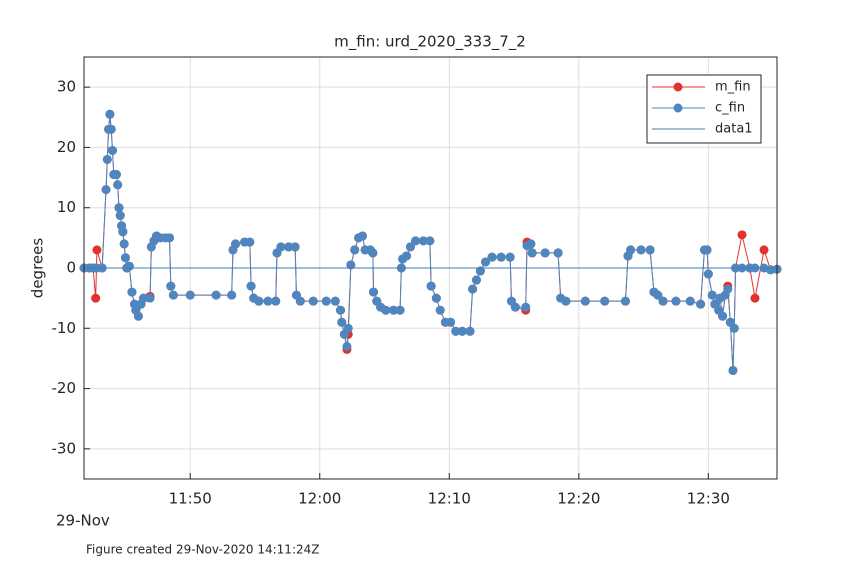 This screenshot has width=851, height=567. What do you see at coordinates (449, 499) in the screenshot?
I see `x-tick-label: 12:10` at bounding box center [449, 499].